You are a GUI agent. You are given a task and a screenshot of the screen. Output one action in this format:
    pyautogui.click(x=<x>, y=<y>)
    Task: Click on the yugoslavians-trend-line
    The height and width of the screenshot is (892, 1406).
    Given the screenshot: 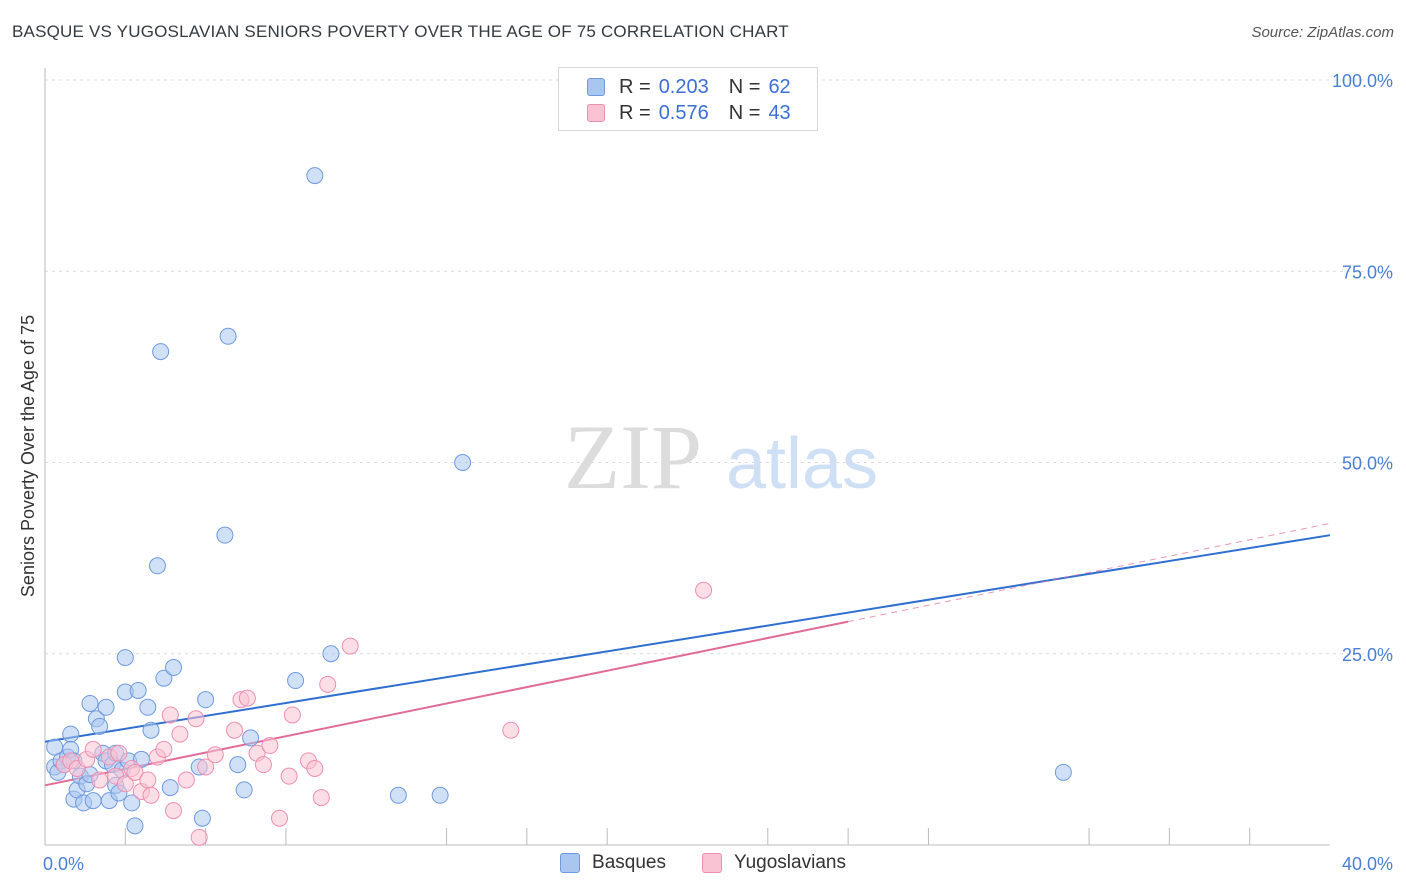 What is the action you would take?
    pyautogui.click(x=446, y=703)
    